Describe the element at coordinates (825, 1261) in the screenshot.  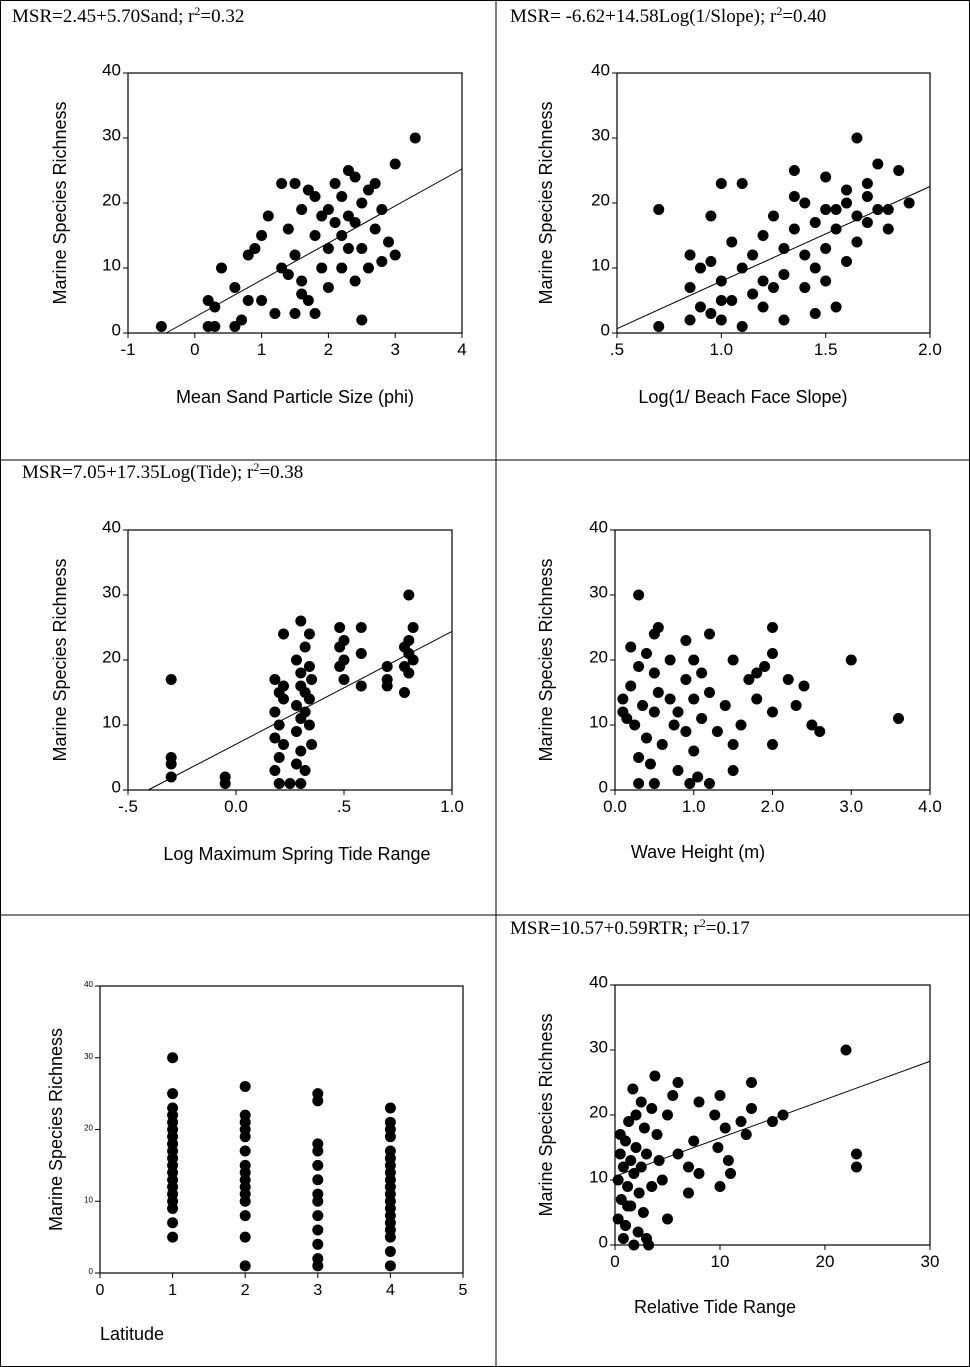
I see `x-tick-label: 20` at that location.